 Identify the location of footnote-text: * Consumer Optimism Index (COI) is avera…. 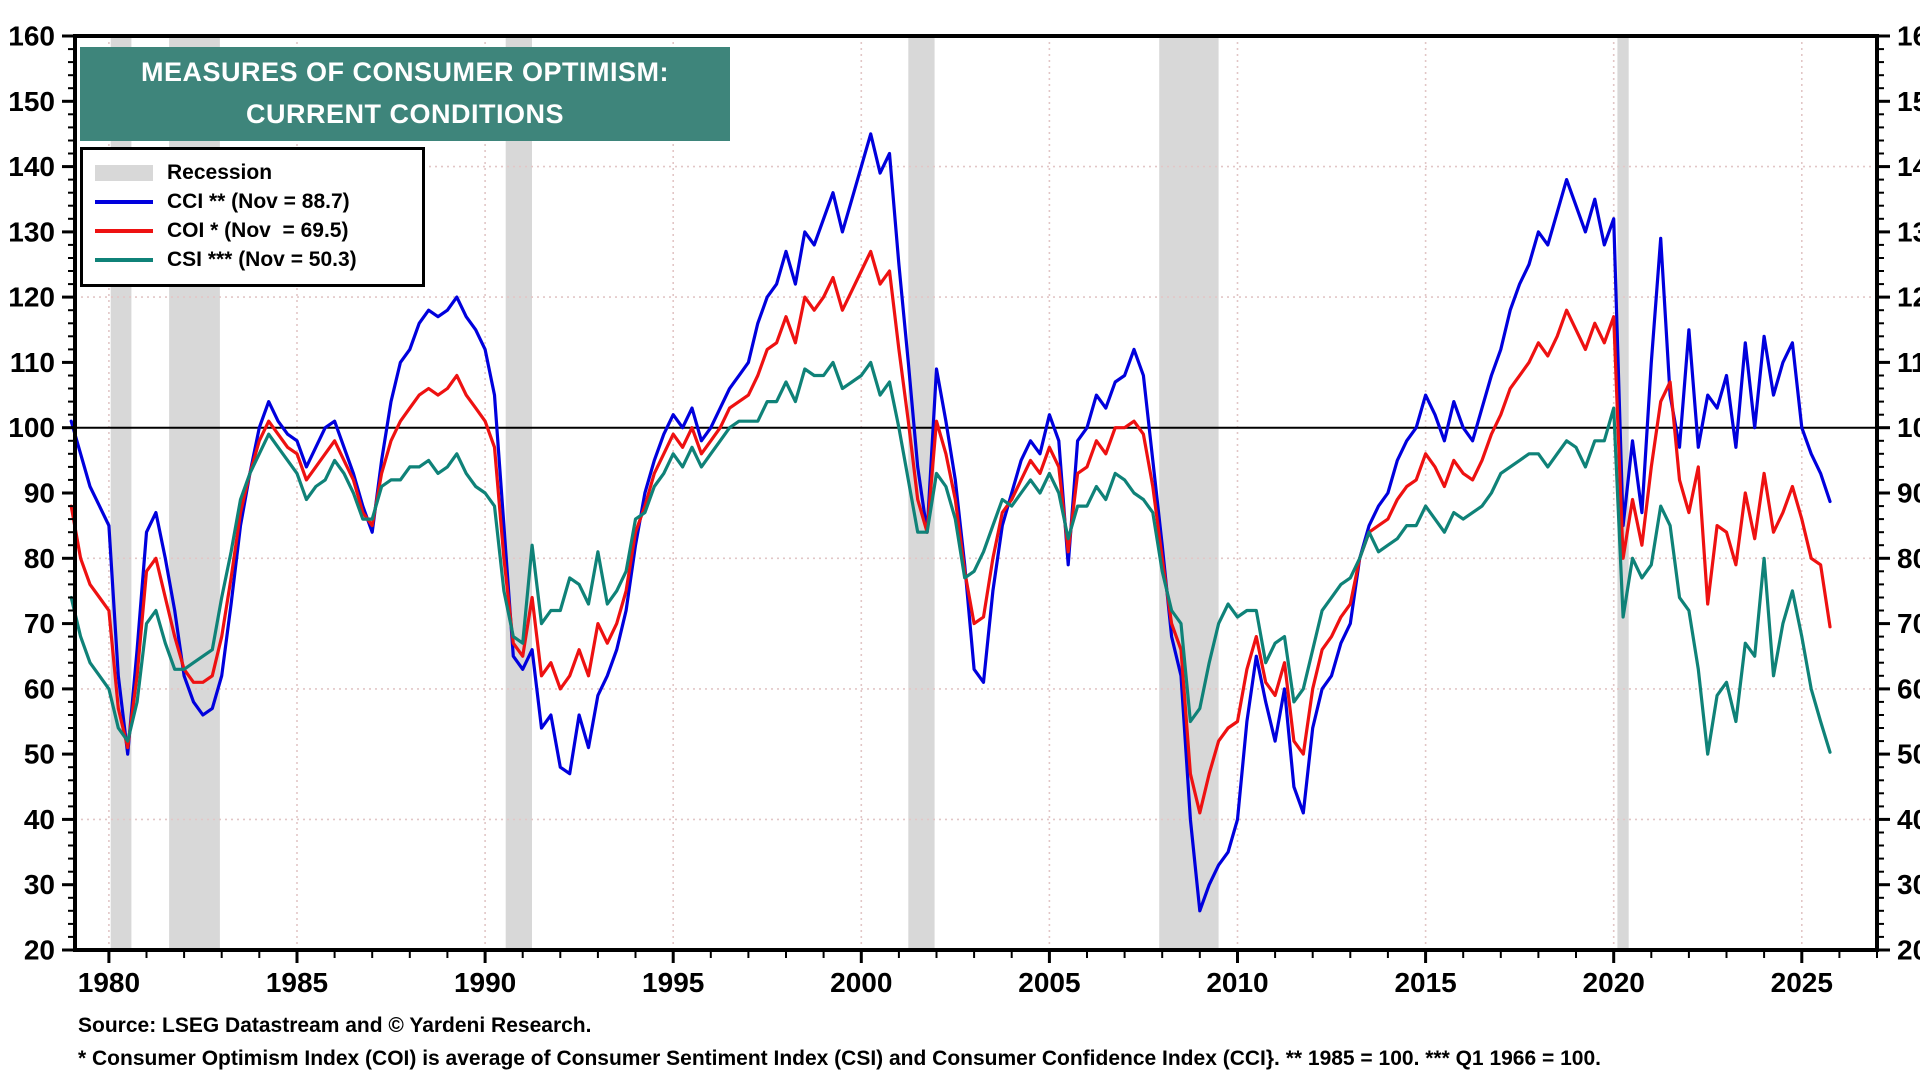
(839, 1058).